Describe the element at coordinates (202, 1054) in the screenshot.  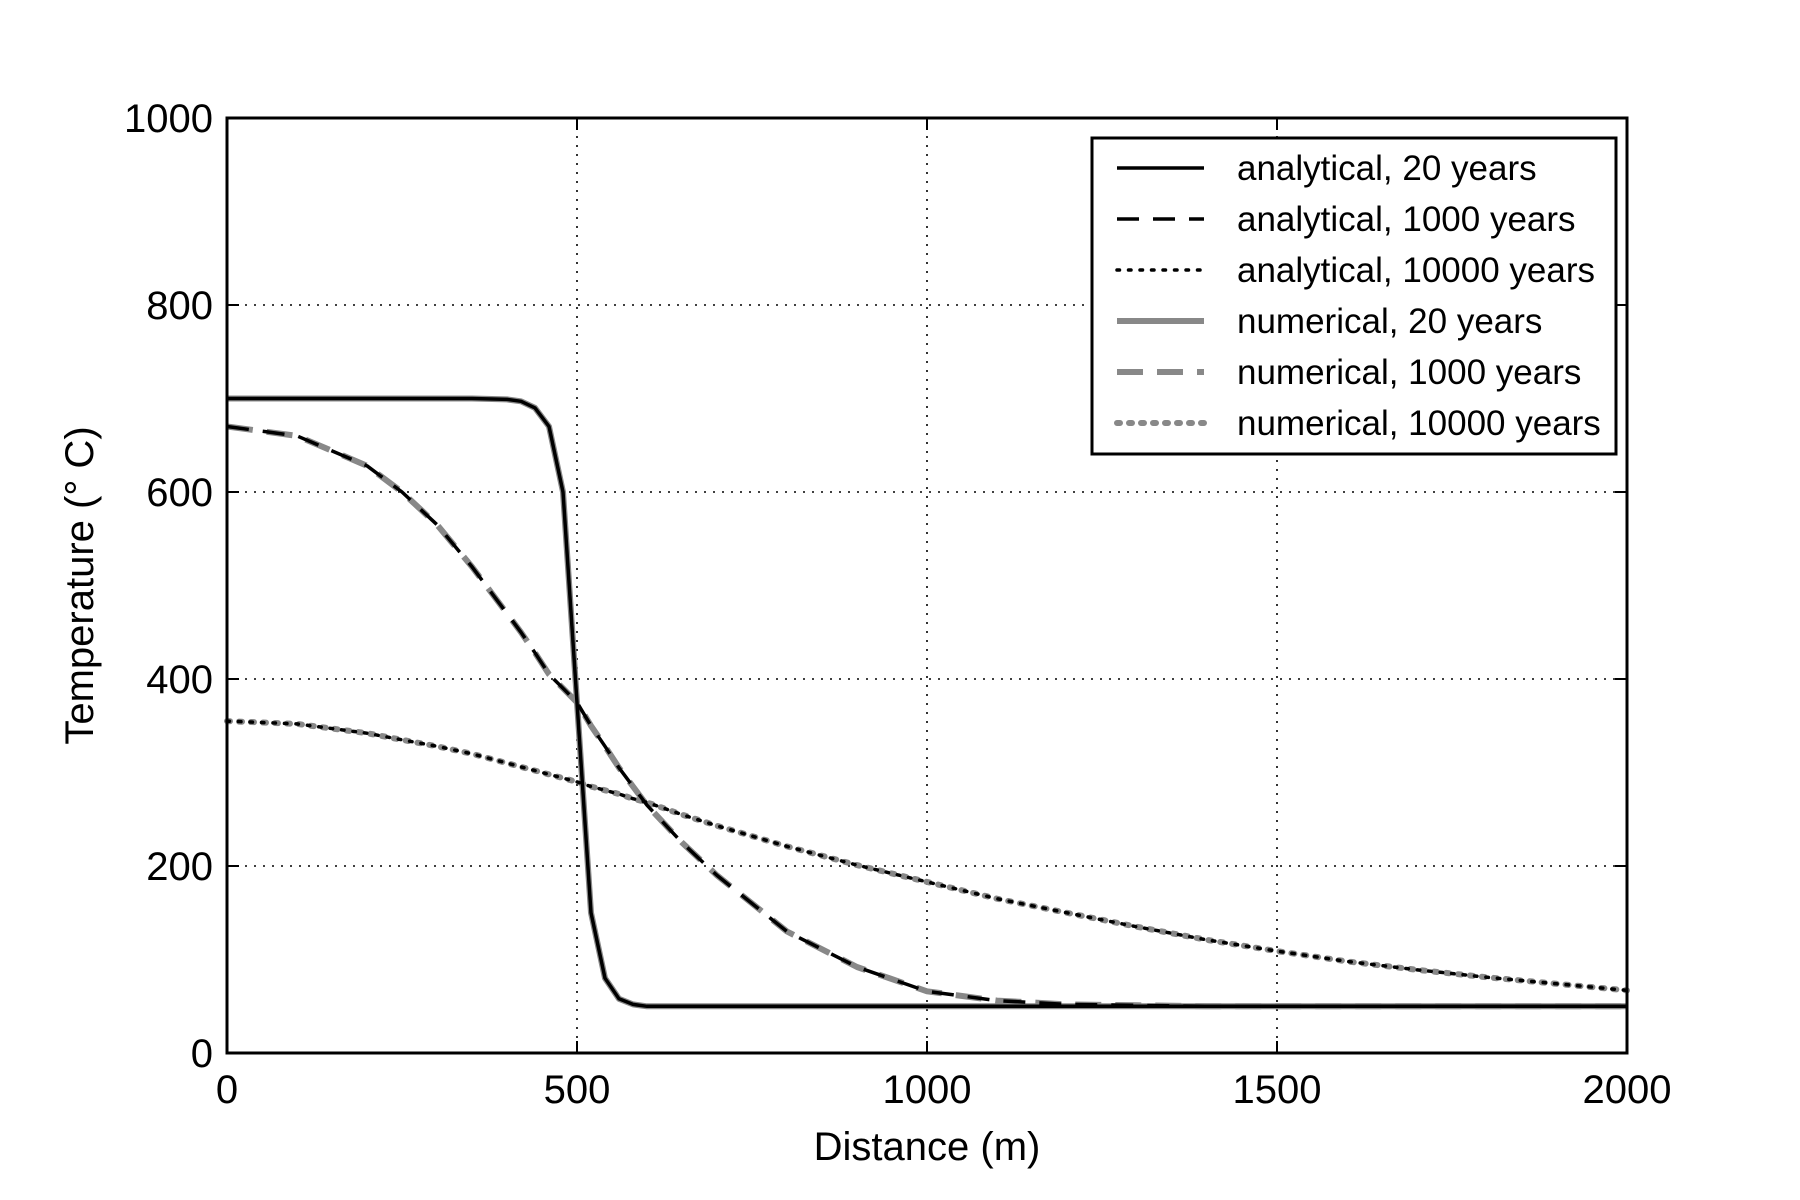
I see `y-tick-label: 0` at that location.